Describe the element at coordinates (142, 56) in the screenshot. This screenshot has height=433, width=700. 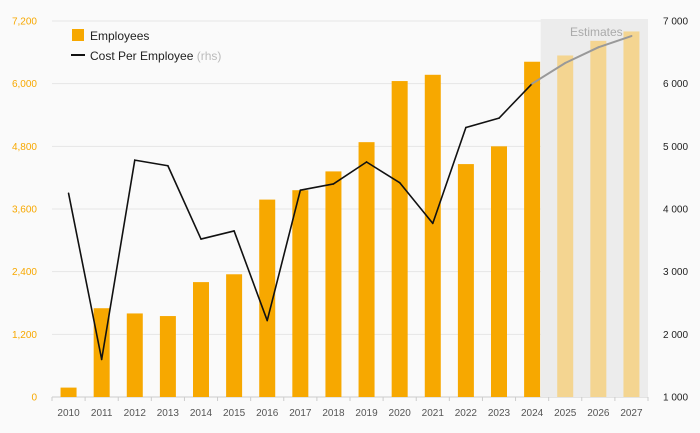
I see `legend-cost-name: Cost Per Employee` at that location.